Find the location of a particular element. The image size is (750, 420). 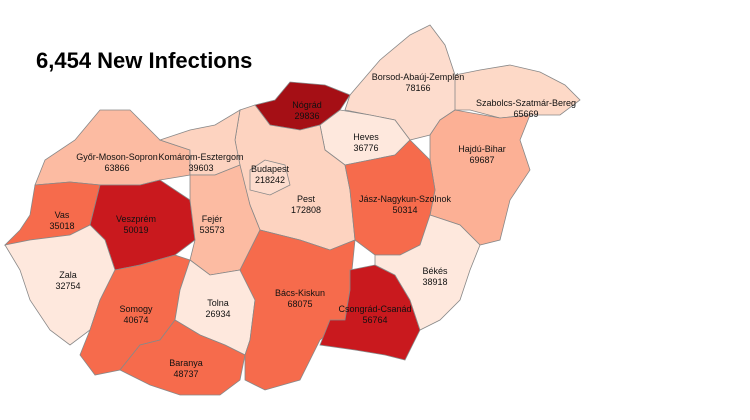

region-value: 218242 is located at coordinates (270, 180).